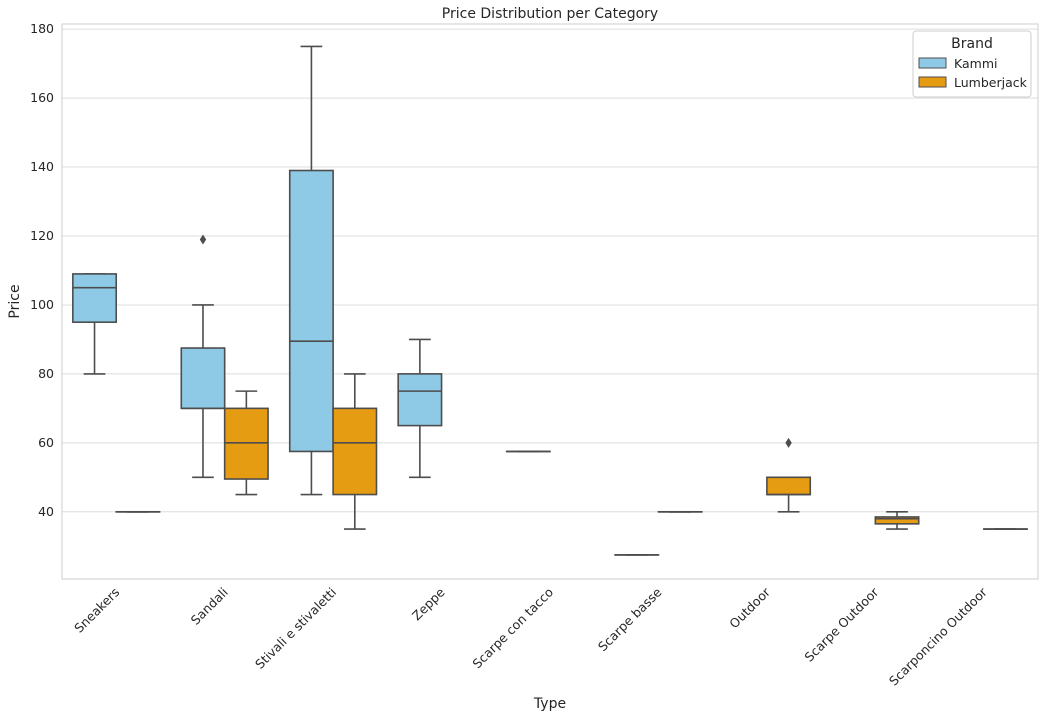 The width and height of the screenshot is (1049, 717). What do you see at coordinates (512, 628) in the screenshot?
I see `x-tick-label: Scarpe con tacco` at bounding box center [512, 628].